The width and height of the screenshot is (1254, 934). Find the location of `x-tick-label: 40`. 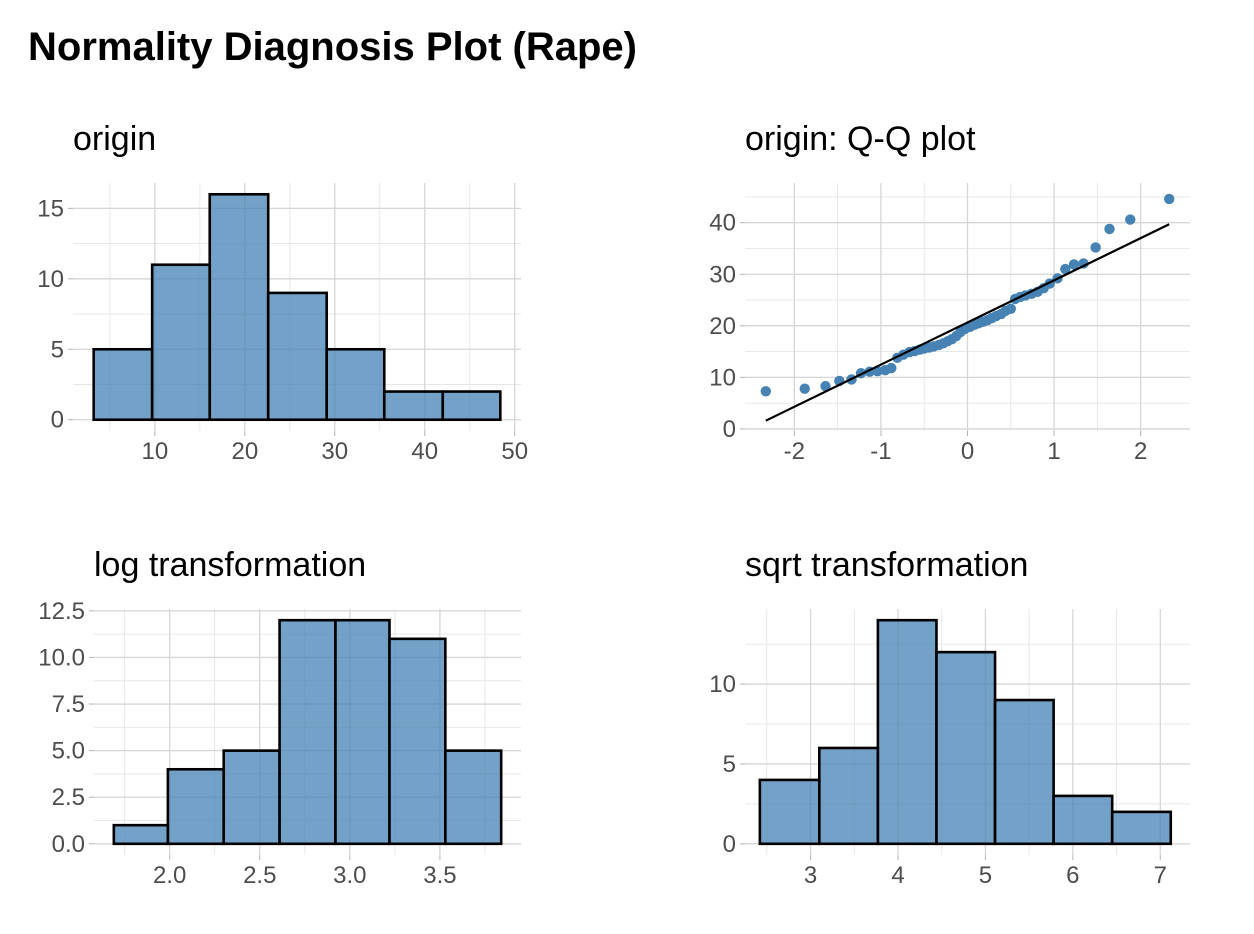

x-tick-label: 40 is located at coordinates (424, 451).